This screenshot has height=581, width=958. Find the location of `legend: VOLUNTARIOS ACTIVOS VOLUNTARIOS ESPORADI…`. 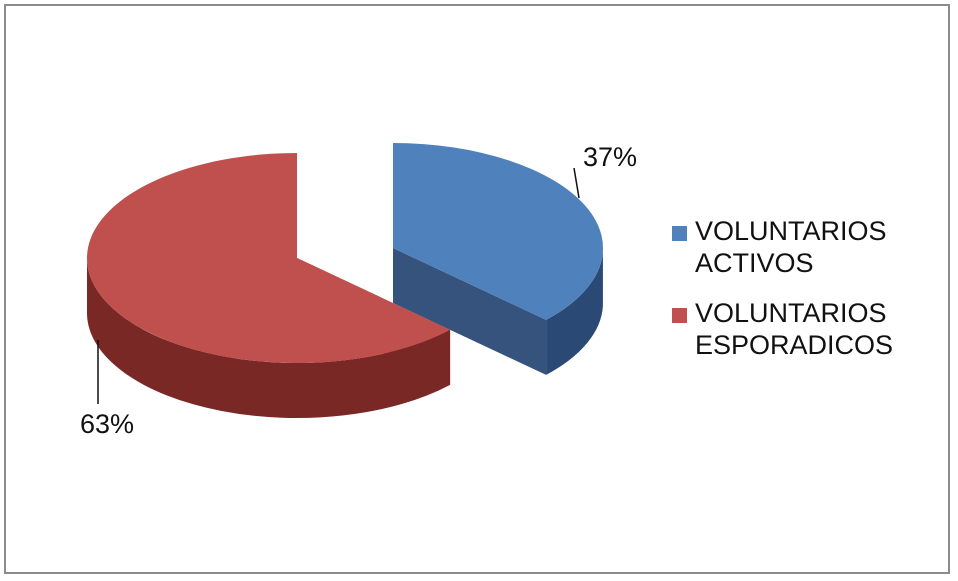

legend: VOLUNTARIOS ACTIVOS VOLUNTARIOS ESPORADI… is located at coordinates (807, 297).